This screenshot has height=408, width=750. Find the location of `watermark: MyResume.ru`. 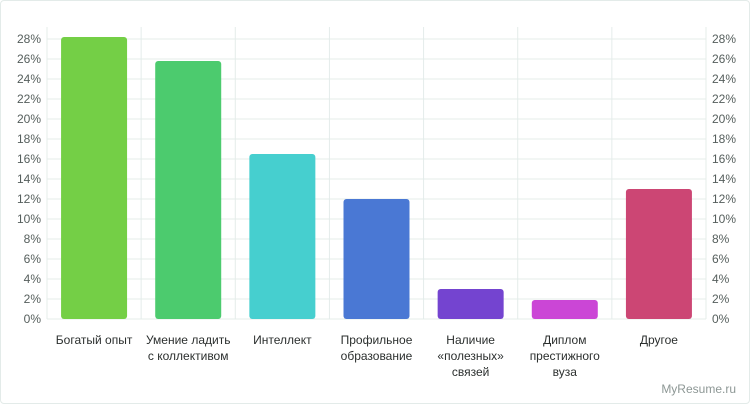

watermark: MyResume.ru is located at coordinates (698, 389).